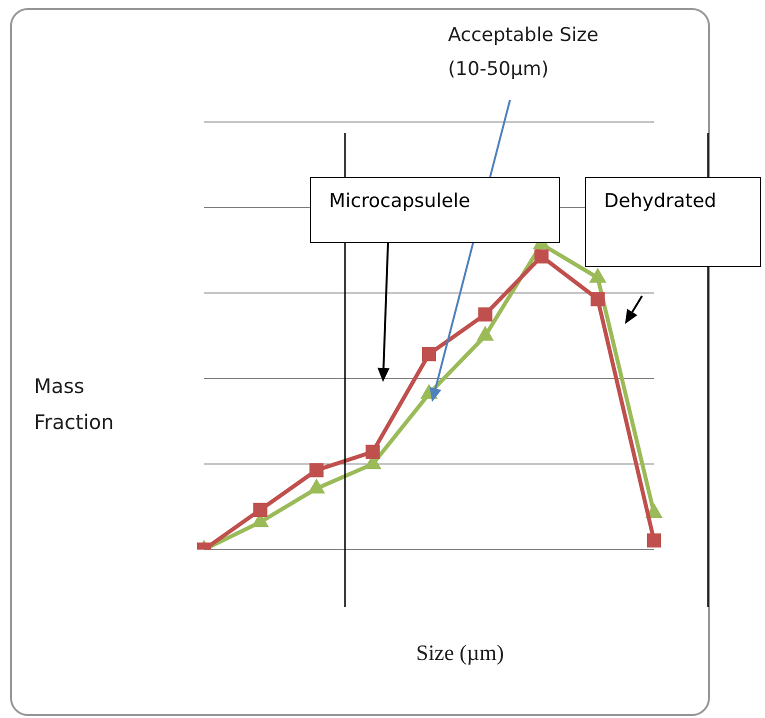  I want to click on callout-box: Dehydrated, so click(673, 222).